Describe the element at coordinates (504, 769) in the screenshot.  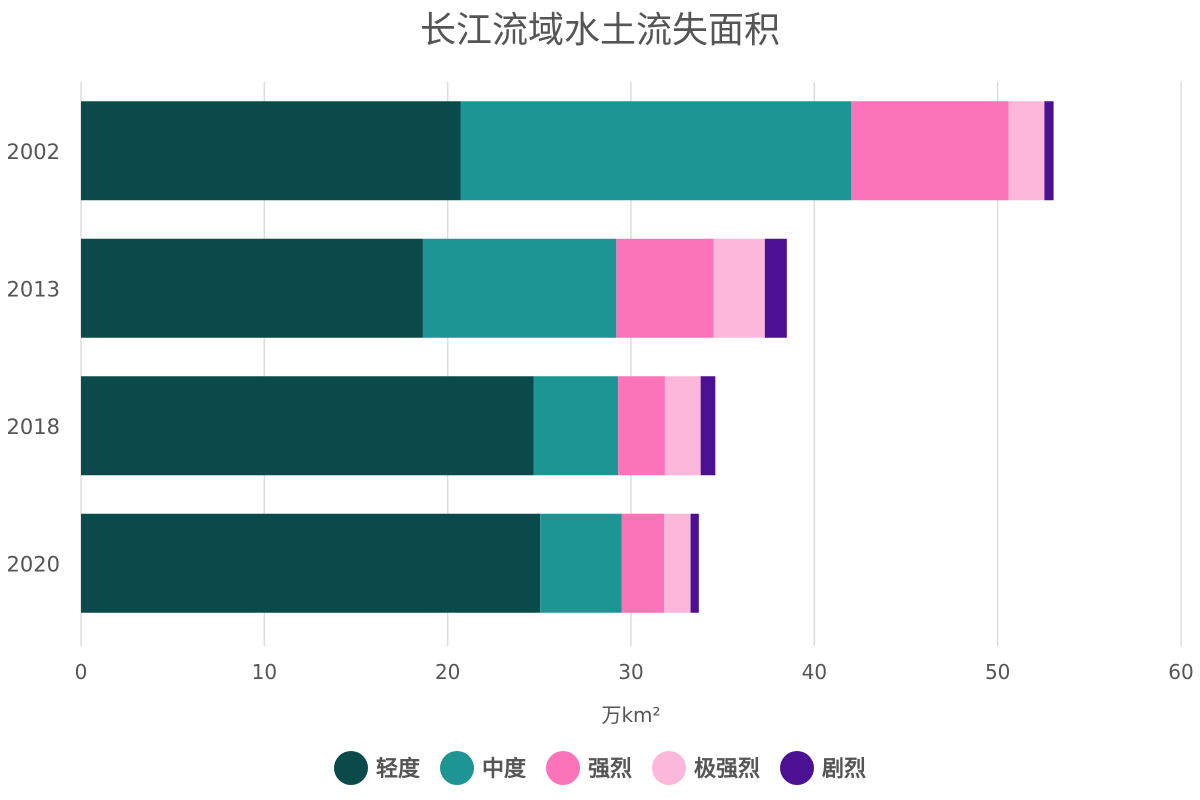
I see `legend-label: 中度` at that location.